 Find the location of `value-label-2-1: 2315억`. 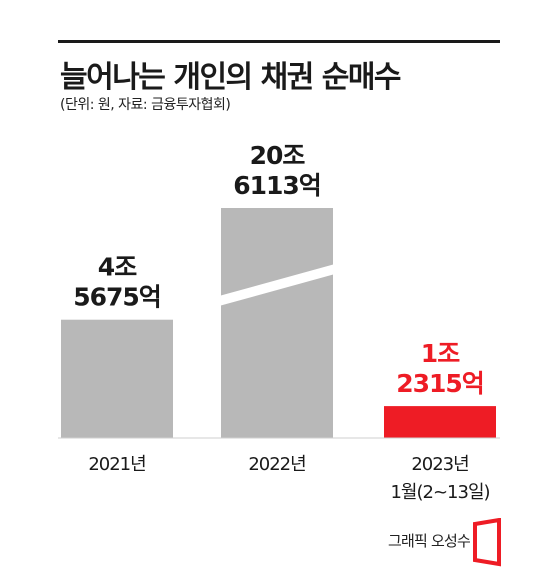

value-label-2-1: 2315억 is located at coordinates (440, 383).